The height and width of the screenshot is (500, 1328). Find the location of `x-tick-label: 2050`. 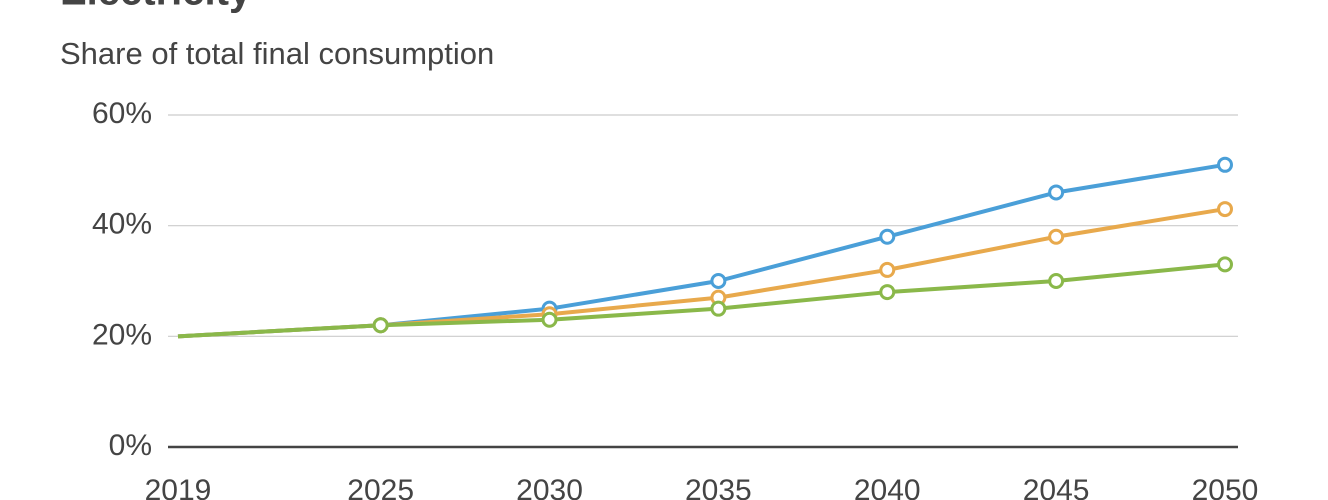

x-tick-label: 2050 is located at coordinates (1225, 487).